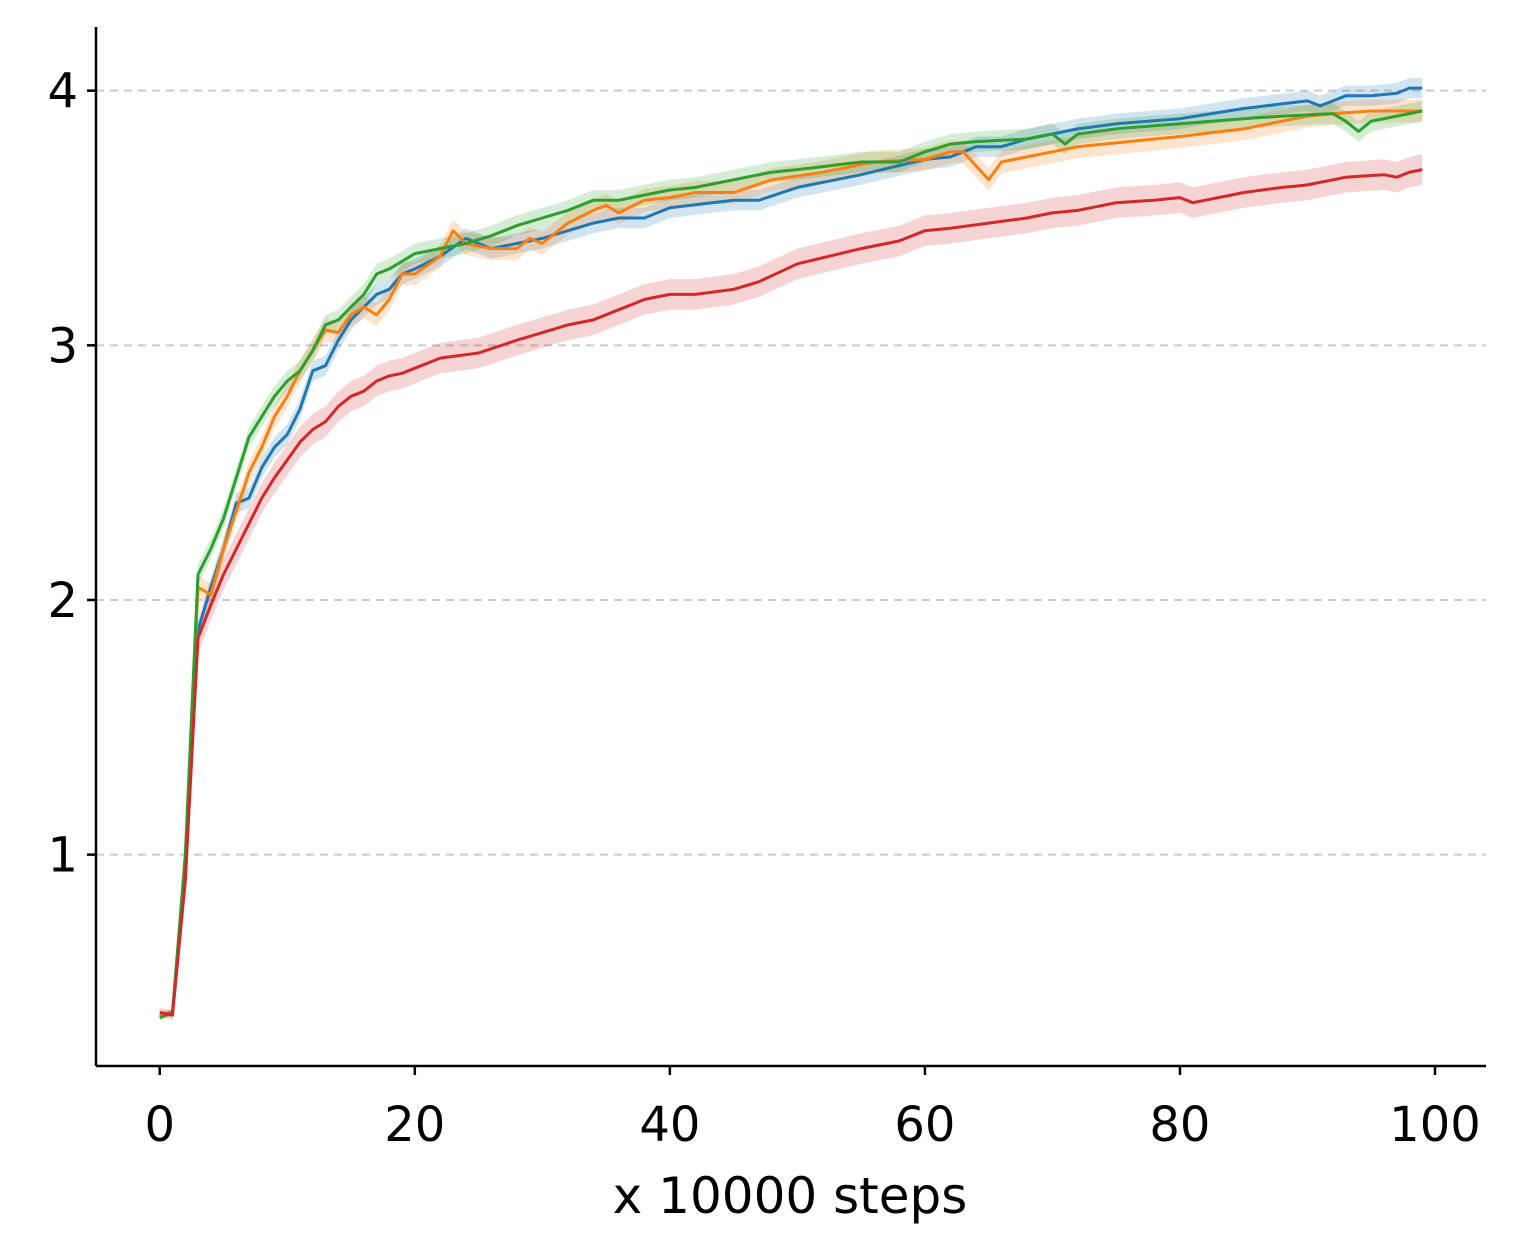  What do you see at coordinates (62, 346) in the screenshot?
I see `y-tick-label-2: 3` at bounding box center [62, 346].